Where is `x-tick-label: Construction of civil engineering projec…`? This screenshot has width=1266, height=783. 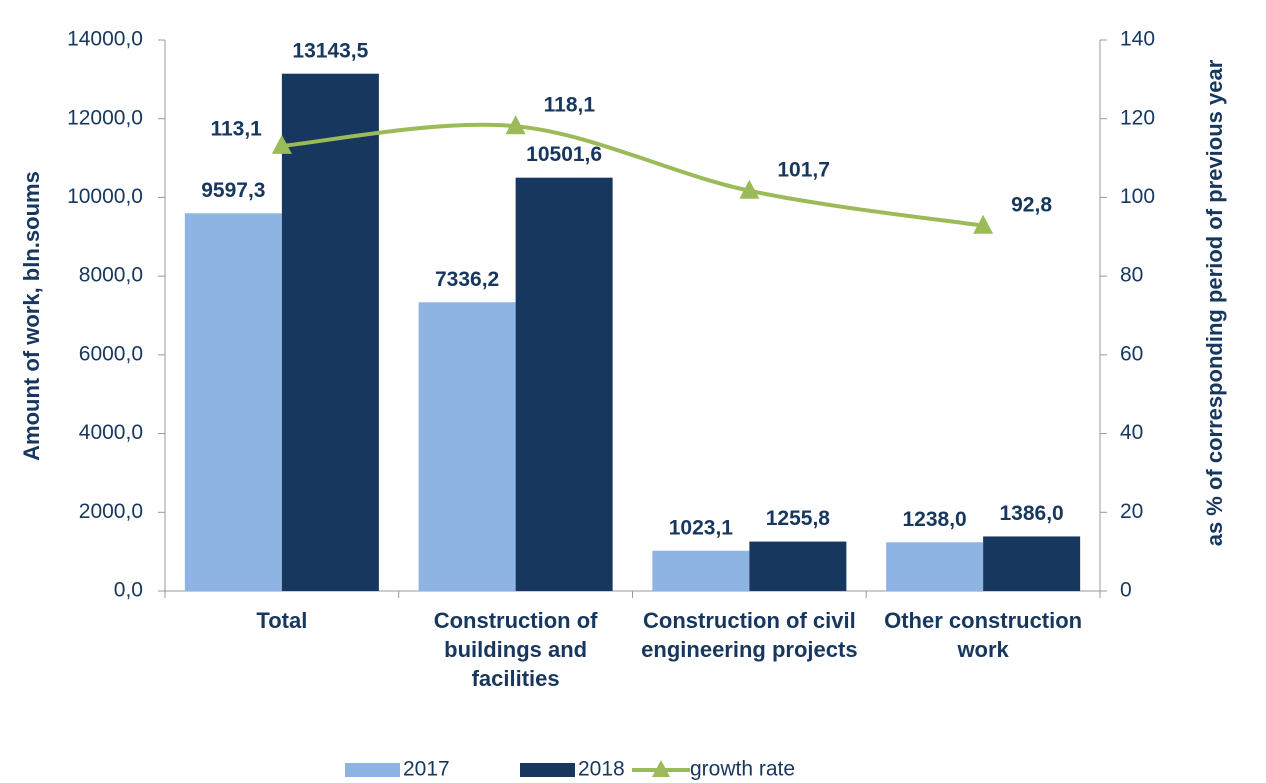
x-tick-label: Construction of civil engineering projec… is located at coordinates (749, 635).